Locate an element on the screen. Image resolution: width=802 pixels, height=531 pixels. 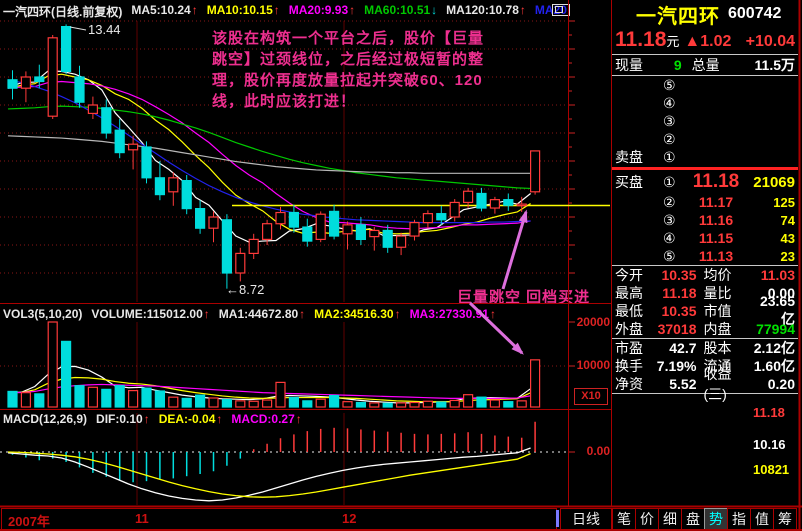
total-vol-label: 总量 is located at coordinates (705, 65).